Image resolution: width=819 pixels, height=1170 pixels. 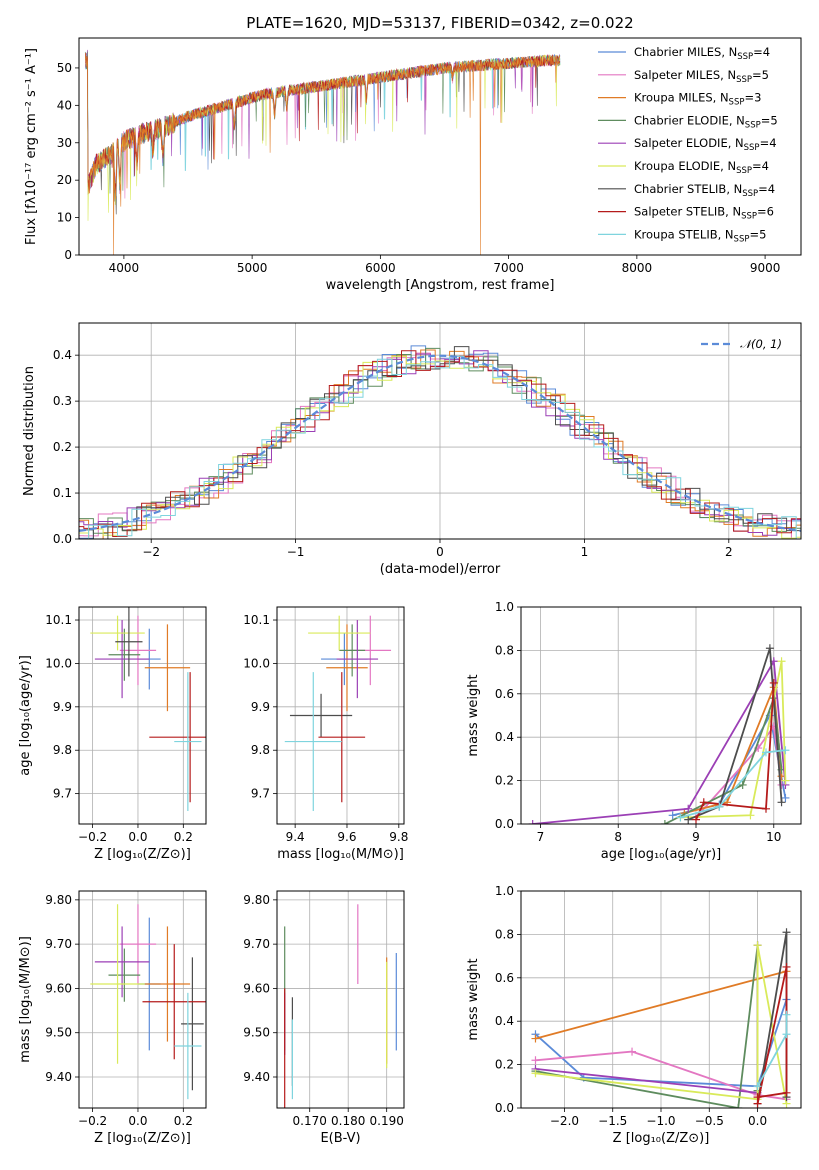 I want to click on legend-entry: 𝒩(0, 1), so click(x=761, y=344).